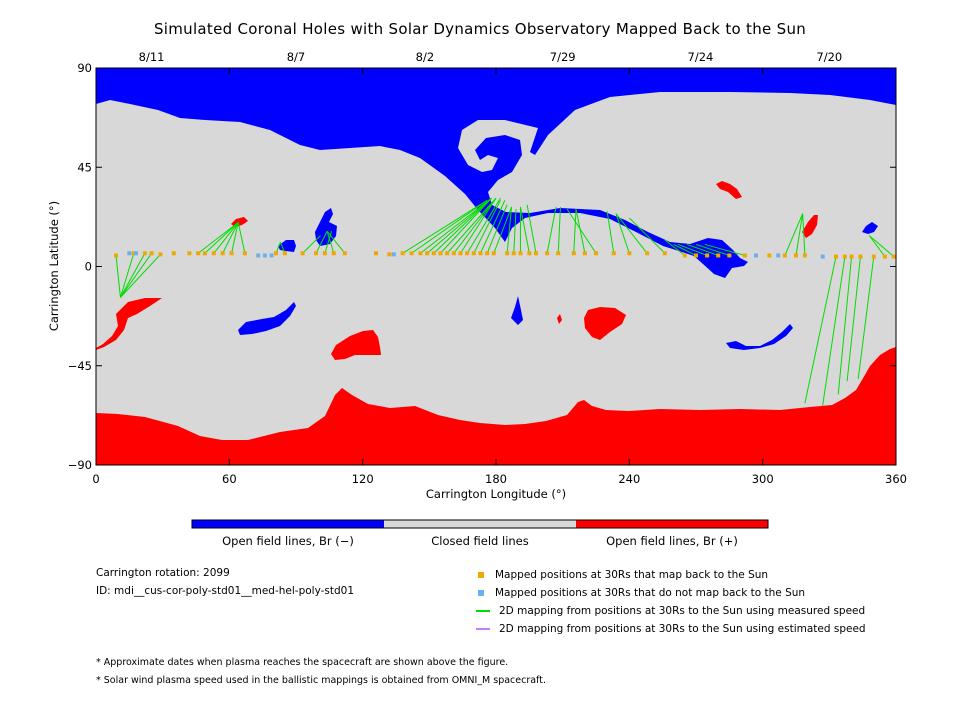 Image resolution: width=960 pixels, height=720 pixels. Describe the element at coordinates (701, 57) in the screenshot. I see `date-tick-label: 7/24` at that location.